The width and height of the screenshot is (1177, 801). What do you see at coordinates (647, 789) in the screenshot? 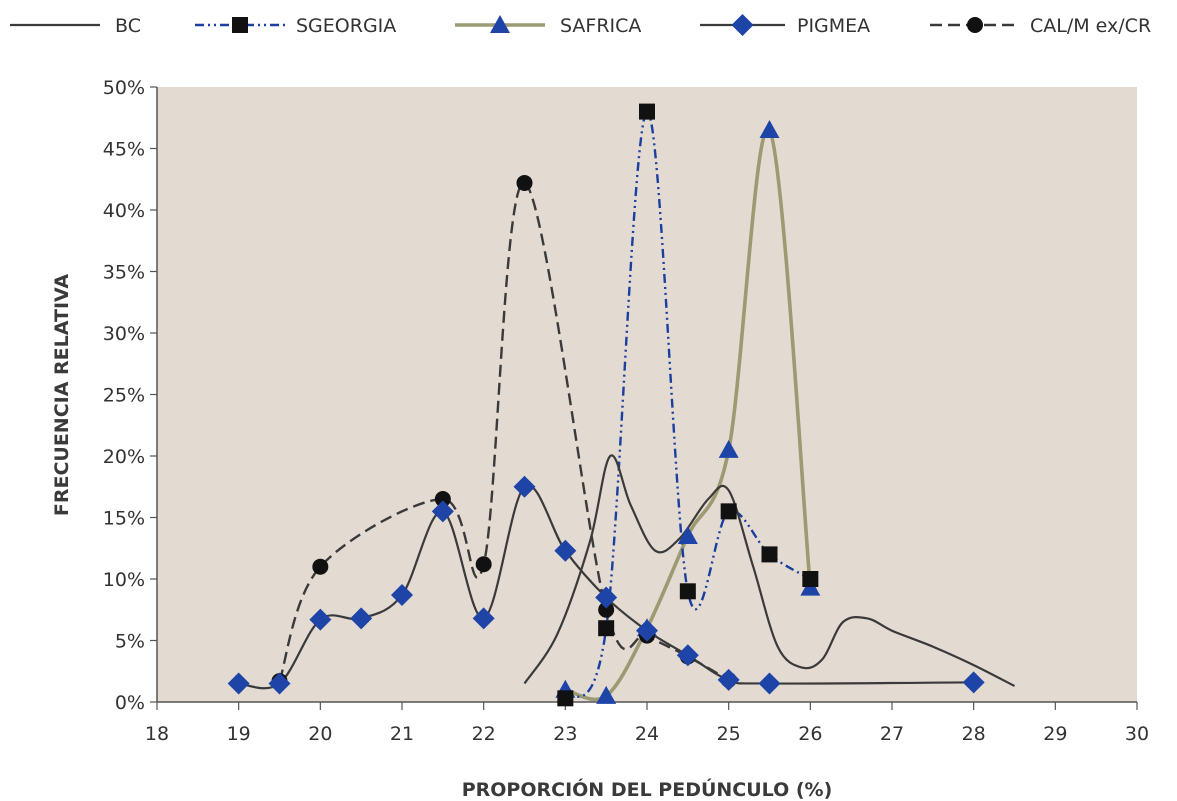
I see `x-axis-title: PROPORCIÓN DEL PEDÚNCULO (%)` at bounding box center [647, 789].